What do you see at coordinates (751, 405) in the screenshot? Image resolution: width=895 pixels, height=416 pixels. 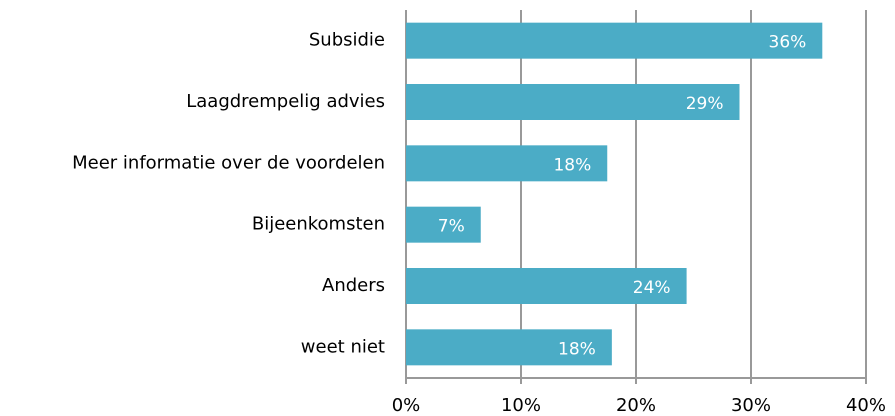 I see `x-tick-label: 30%` at bounding box center [751, 405].